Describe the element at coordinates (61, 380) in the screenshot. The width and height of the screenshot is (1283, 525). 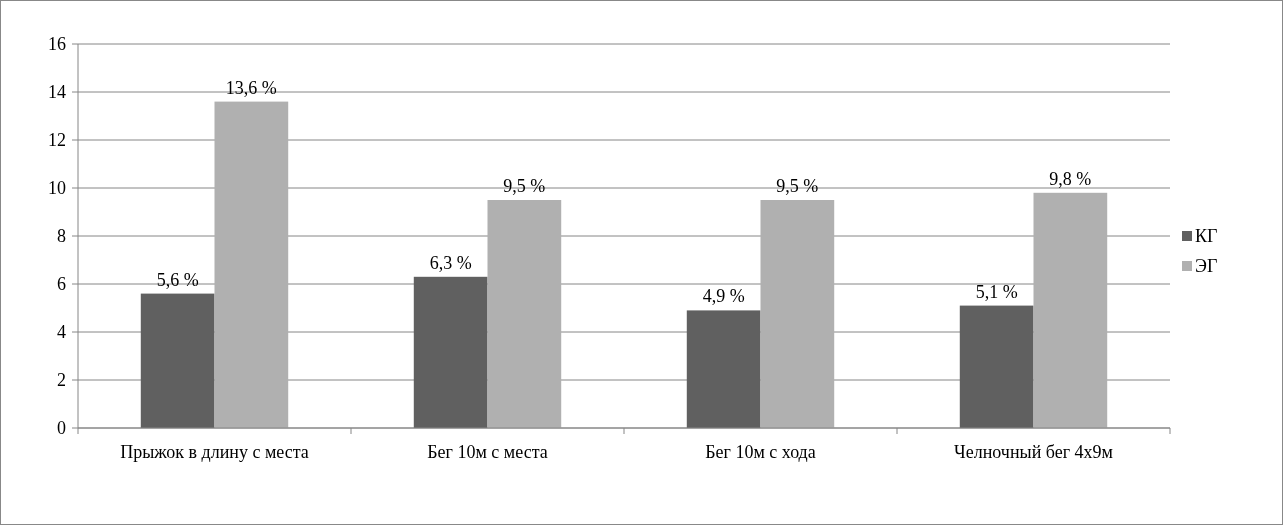
I see `y-tick-label: 2` at that location.